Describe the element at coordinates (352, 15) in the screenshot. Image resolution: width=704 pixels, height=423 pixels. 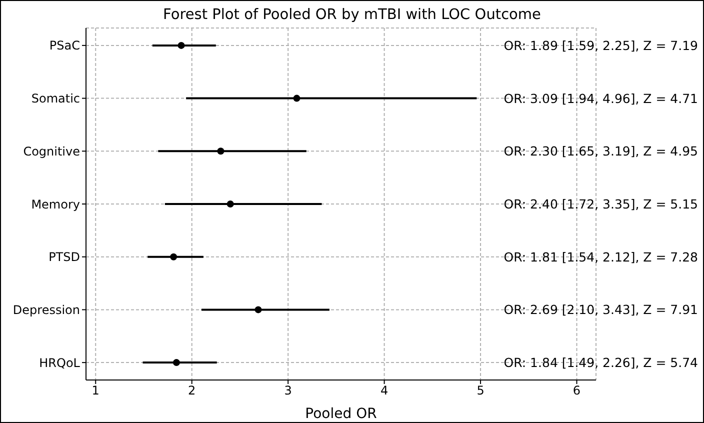
I see `chart-title: Forest Plot of Pooled OR by mTBI with LOC Outcome` at that location.